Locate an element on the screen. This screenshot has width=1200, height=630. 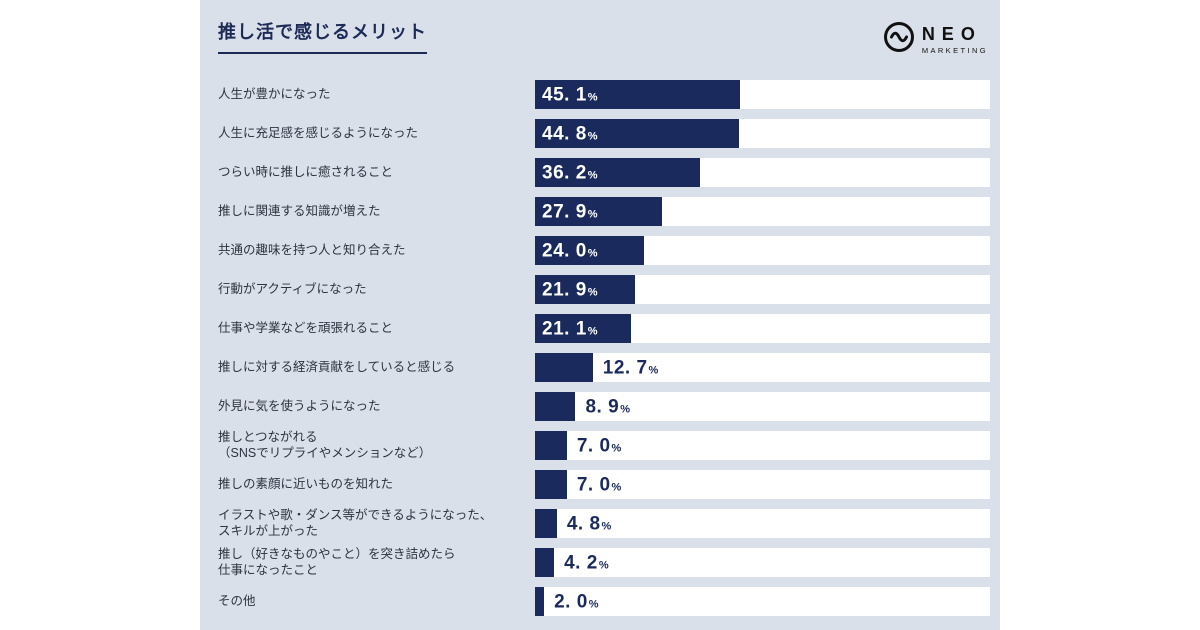
bar-row: 推しとつながれる （SNSでリプライやメンションなど） 7. 0% is located at coordinates (604, 444).